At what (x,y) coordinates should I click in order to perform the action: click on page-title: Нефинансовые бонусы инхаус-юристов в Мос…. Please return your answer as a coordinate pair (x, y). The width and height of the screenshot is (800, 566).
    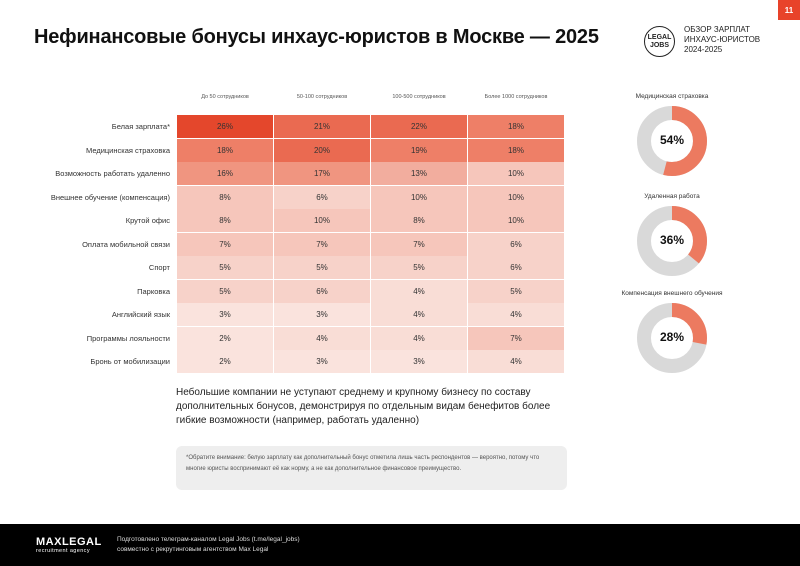
    Looking at the image, I should click on (316, 37).